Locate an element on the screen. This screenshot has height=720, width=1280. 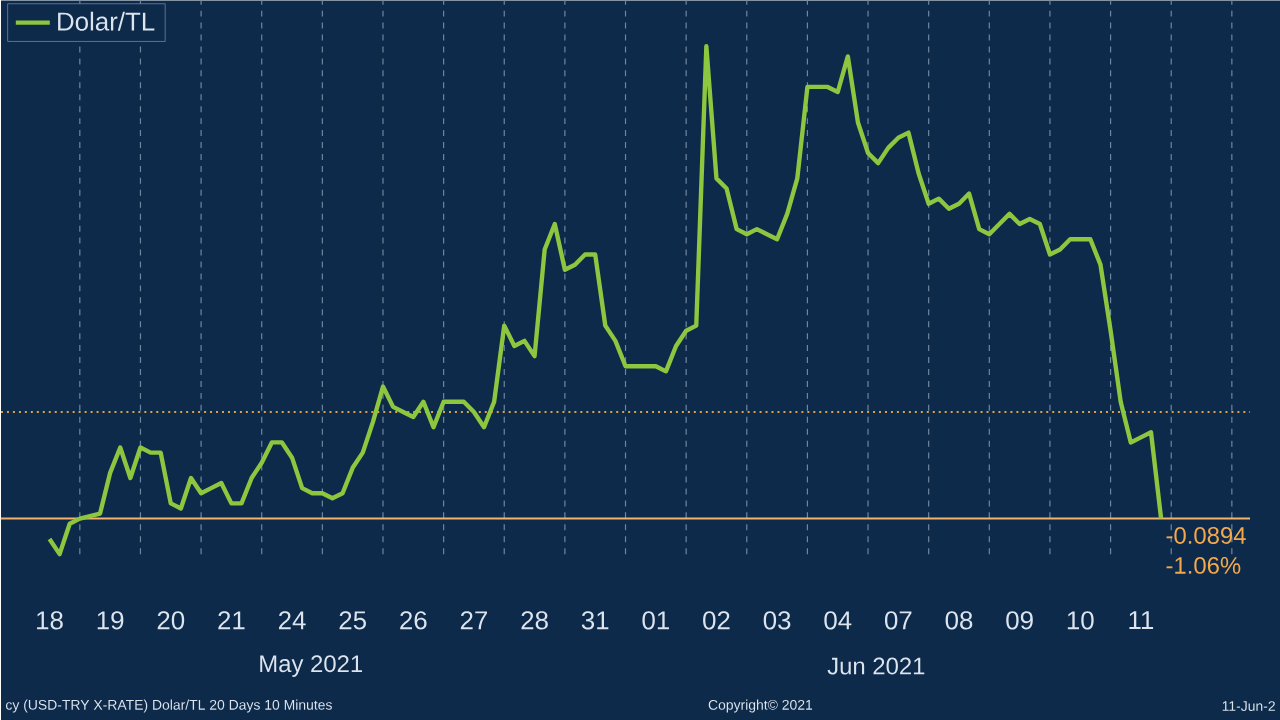
text: May 2021 is located at coordinates (311, 666).